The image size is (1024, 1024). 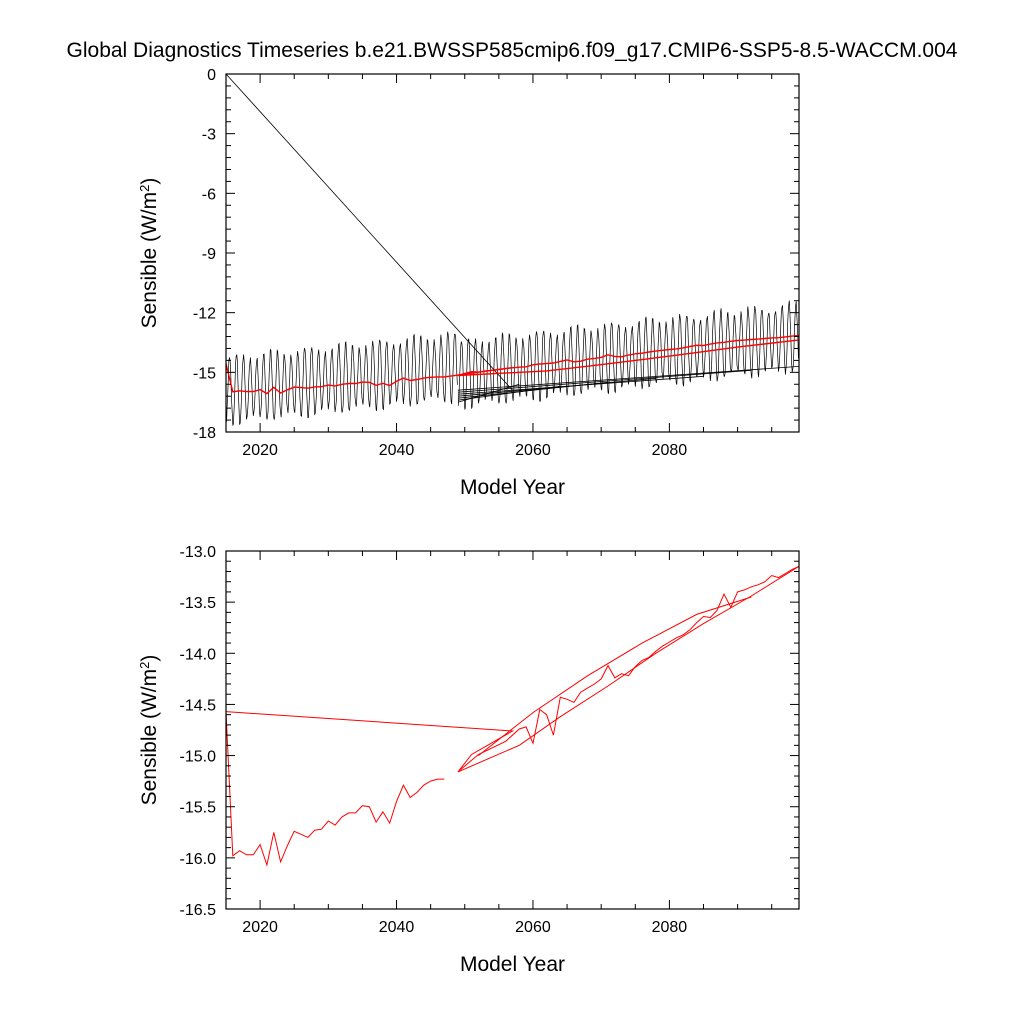 What do you see at coordinates (512, 487) in the screenshot?
I see `top-x-axis-label: Model Year` at bounding box center [512, 487].